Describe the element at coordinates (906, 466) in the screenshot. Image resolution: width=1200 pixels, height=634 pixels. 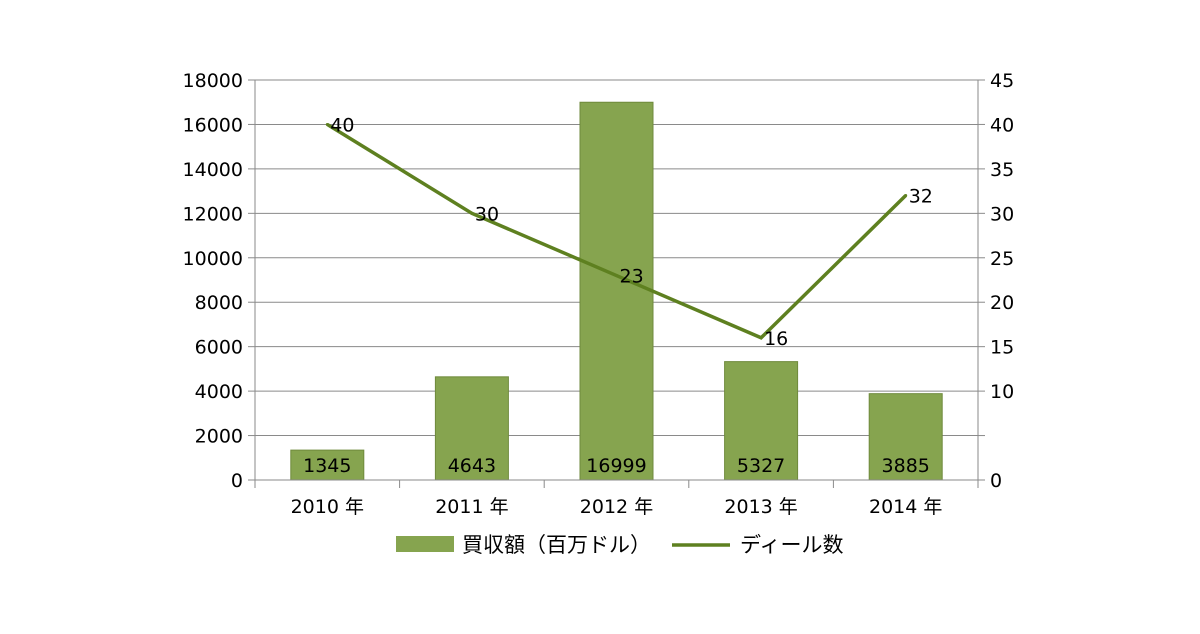
I see `bar-value-label: 3885` at that location.